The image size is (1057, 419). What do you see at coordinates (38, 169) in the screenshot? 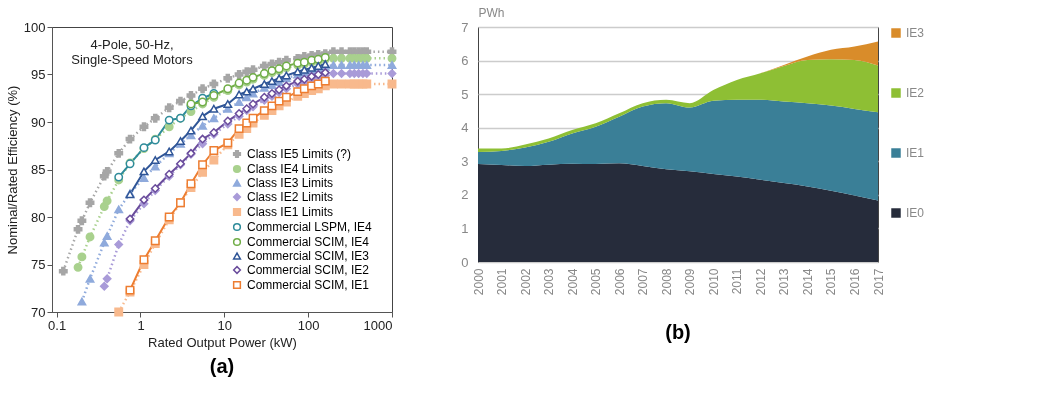
I see `y-tick-label: 85` at bounding box center [38, 169].